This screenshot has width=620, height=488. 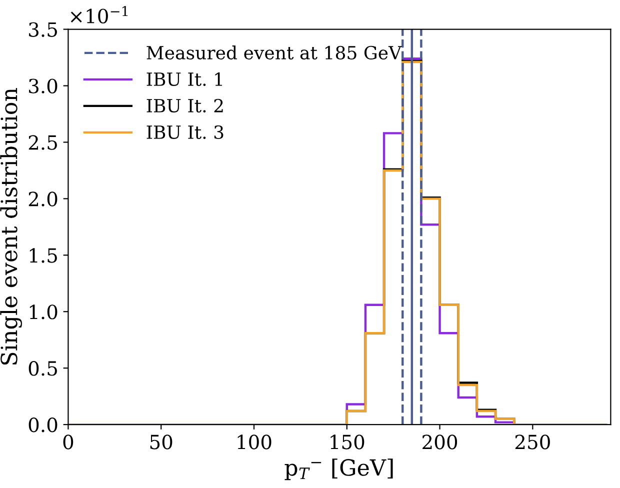 I want to click on x-axis-title: p$_{T}$$^{−}$ [GeV], so click(x=338, y=469).